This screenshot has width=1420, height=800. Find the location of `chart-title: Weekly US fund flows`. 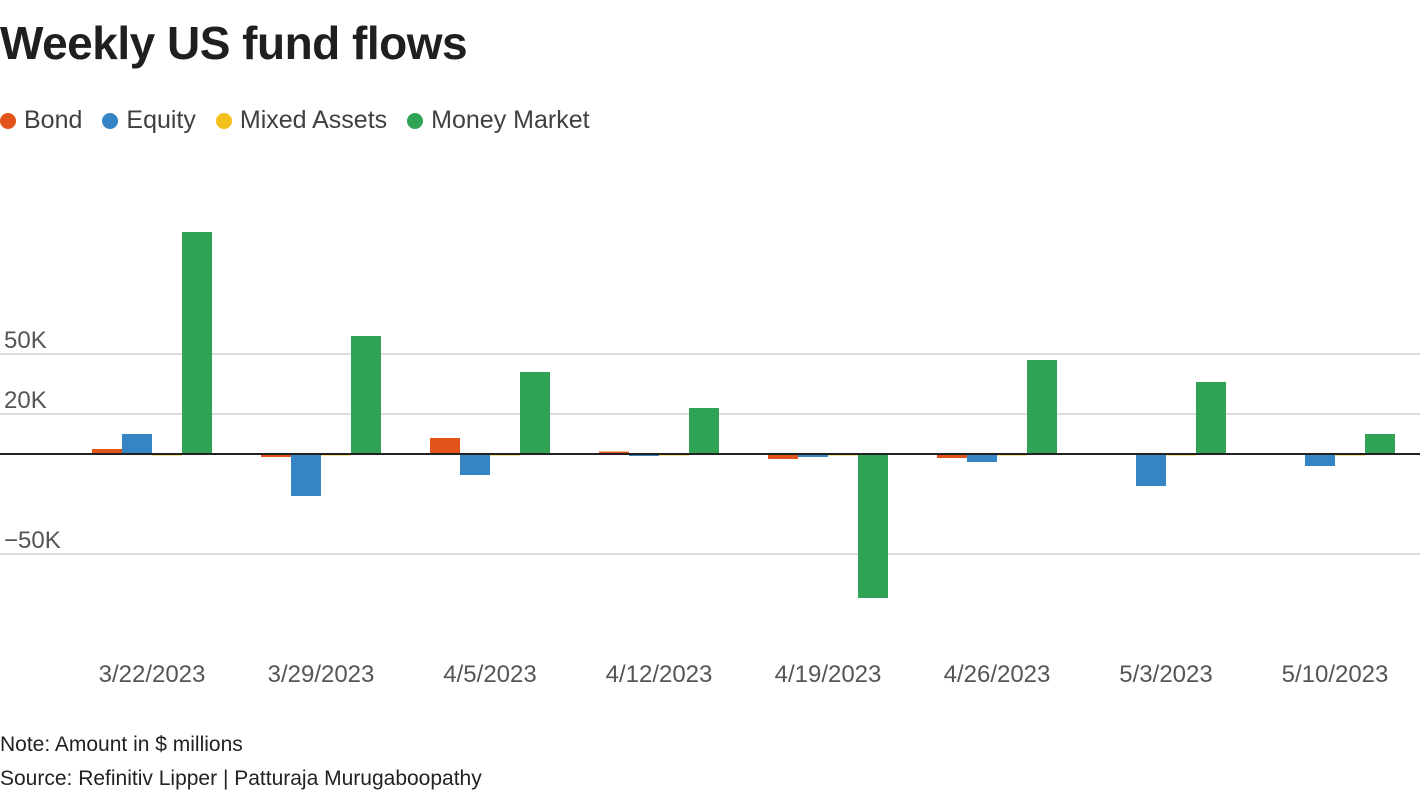

chart-title: Weekly US fund flows is located at coordinates (234, 43).